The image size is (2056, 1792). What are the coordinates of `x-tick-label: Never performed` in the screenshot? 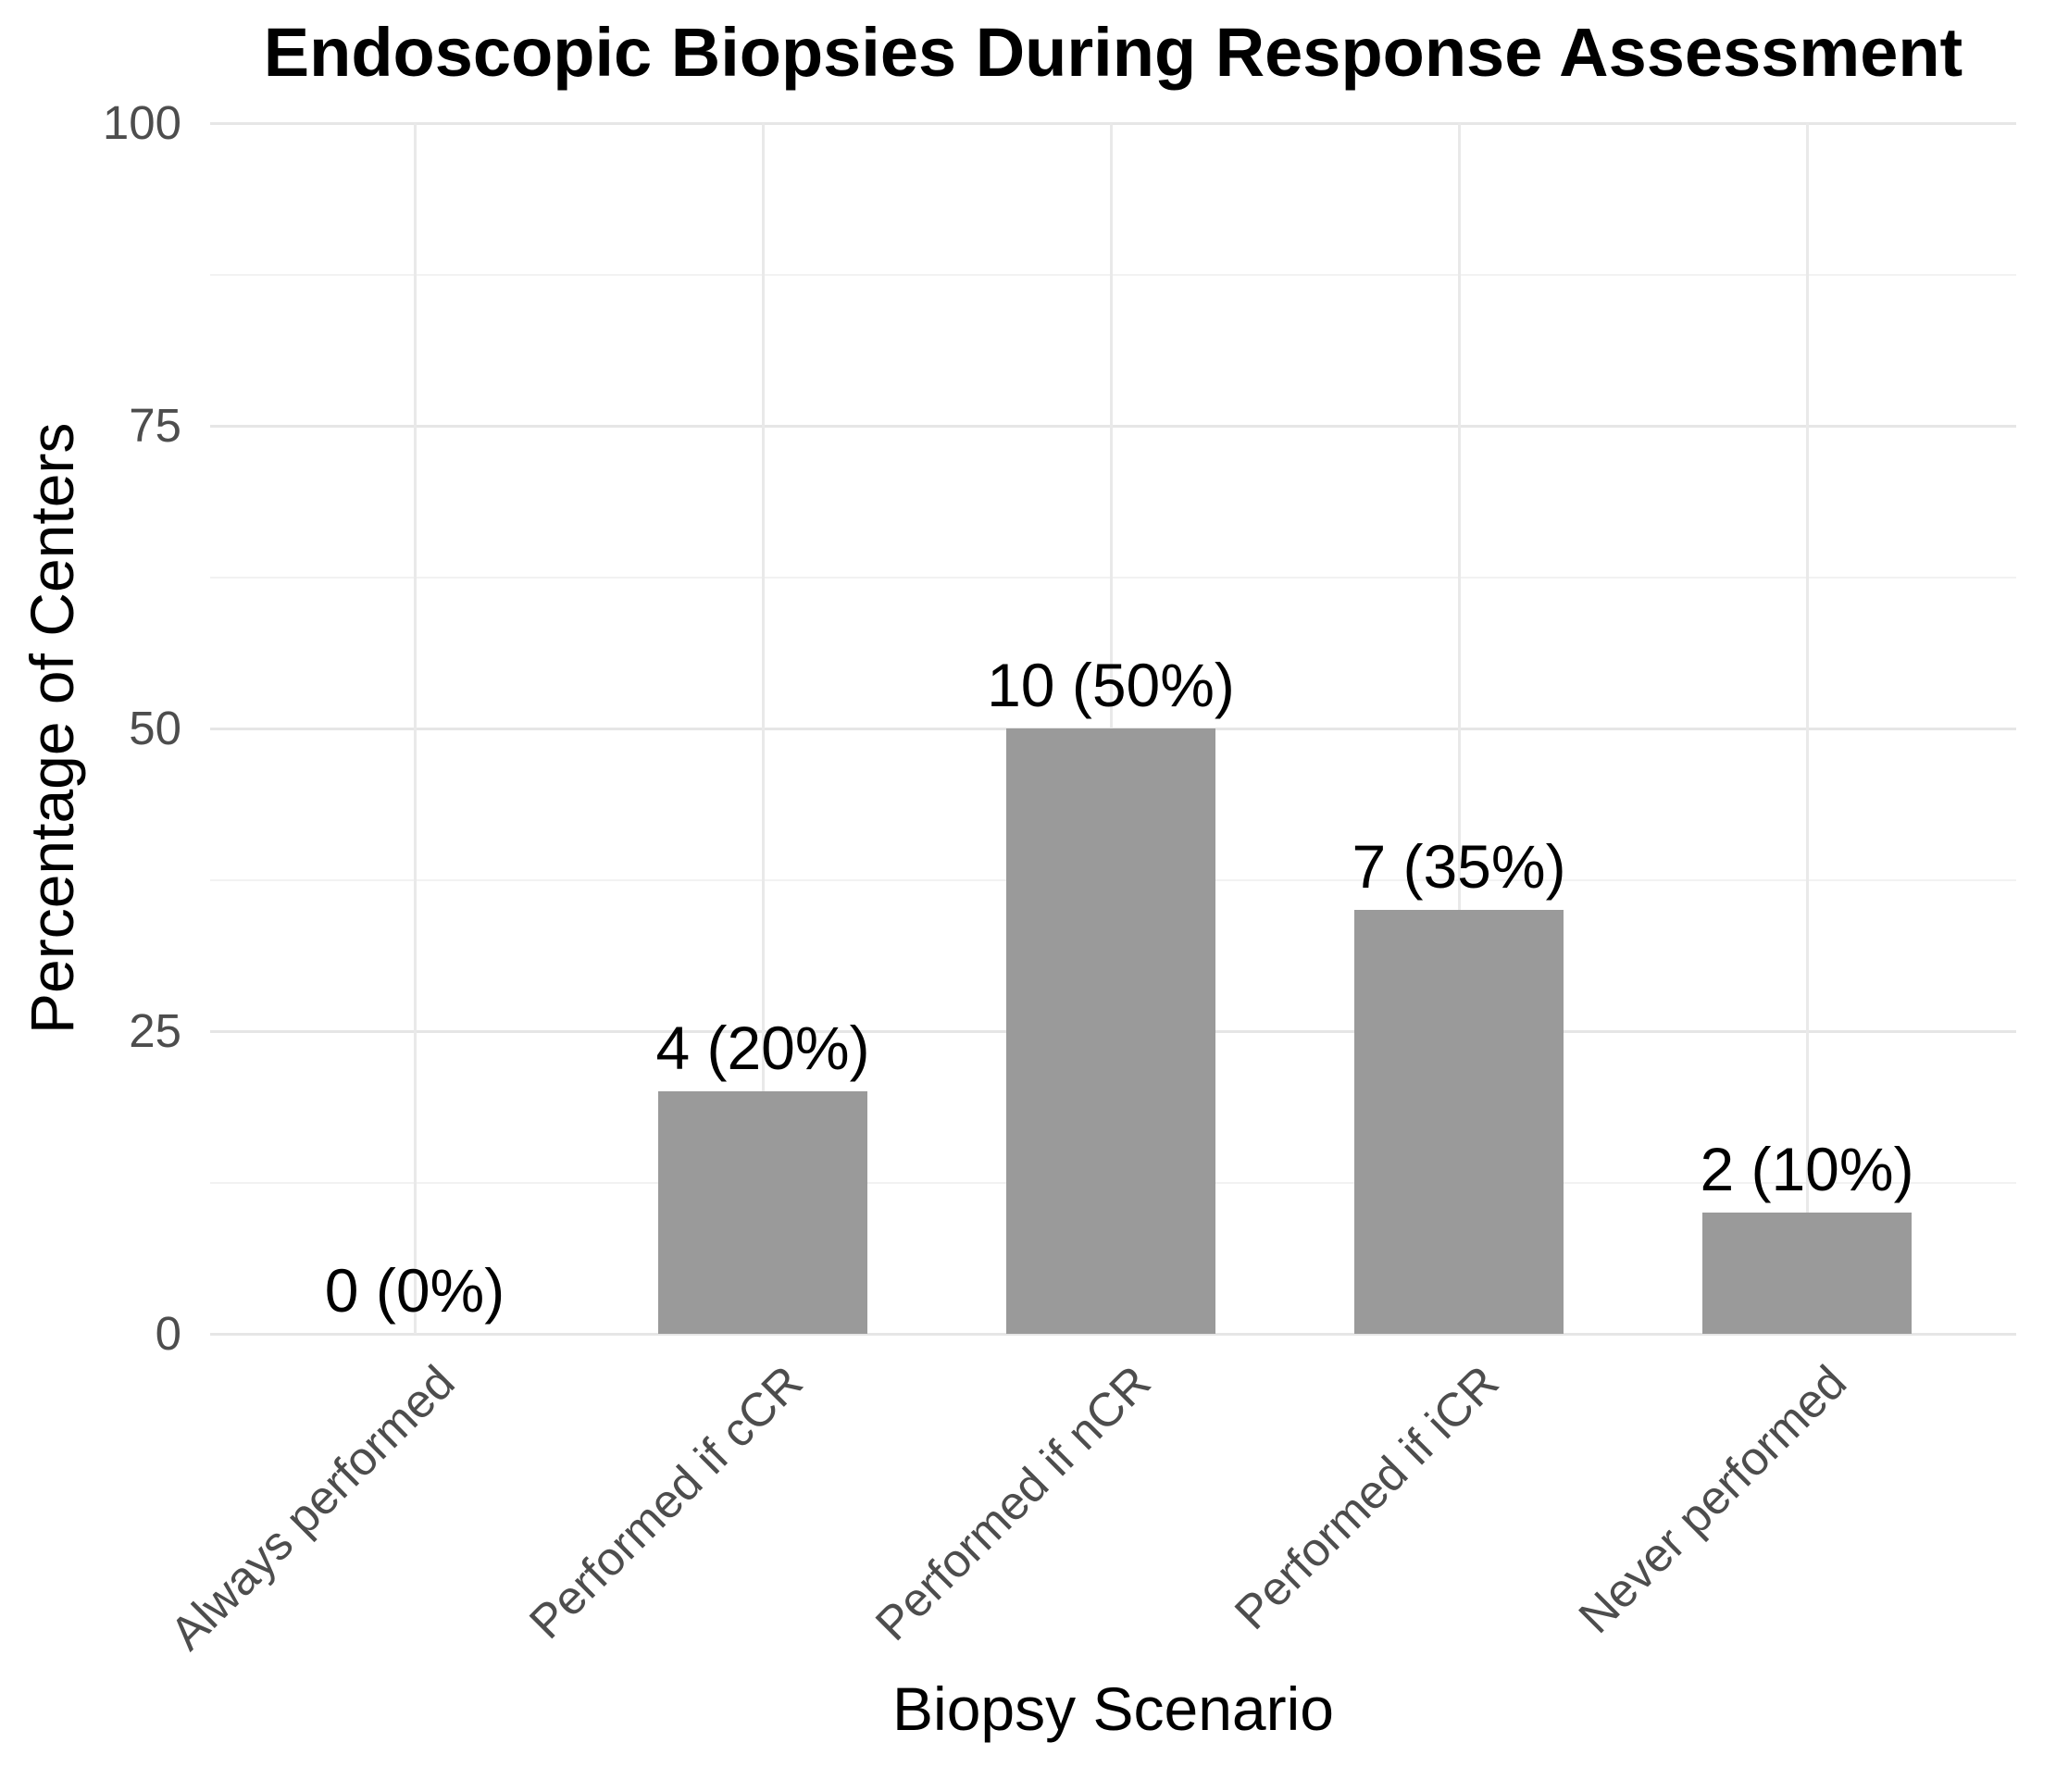 It's located at (1712, 1499).